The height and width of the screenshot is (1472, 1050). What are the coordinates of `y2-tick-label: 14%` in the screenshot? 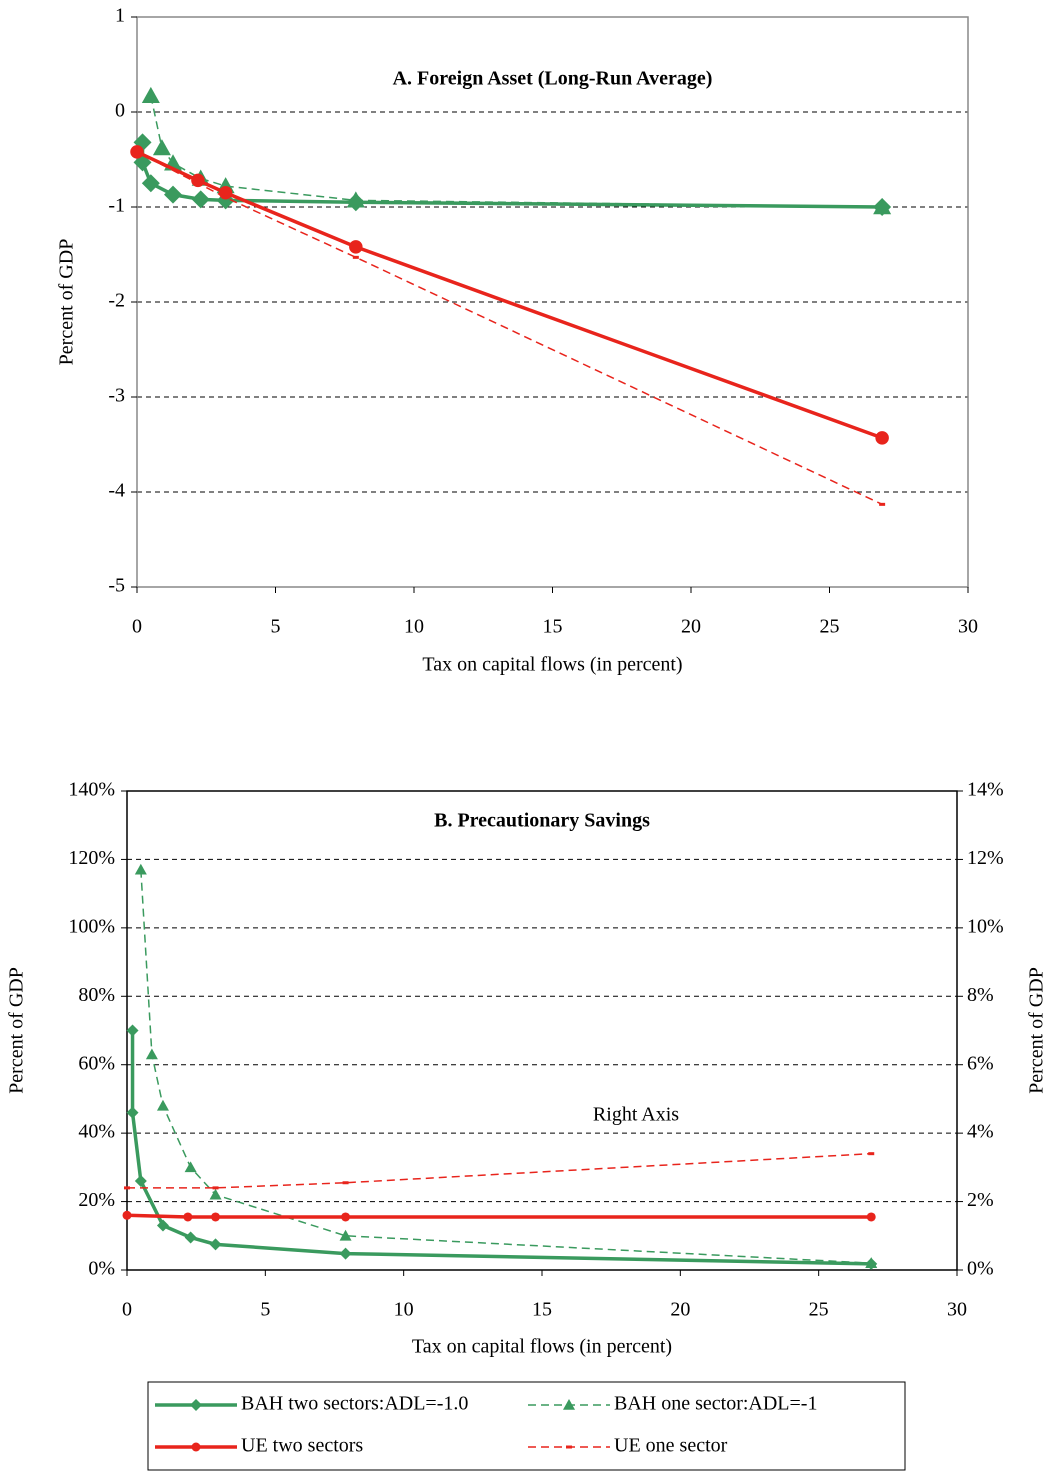 It's located at (985, 790).